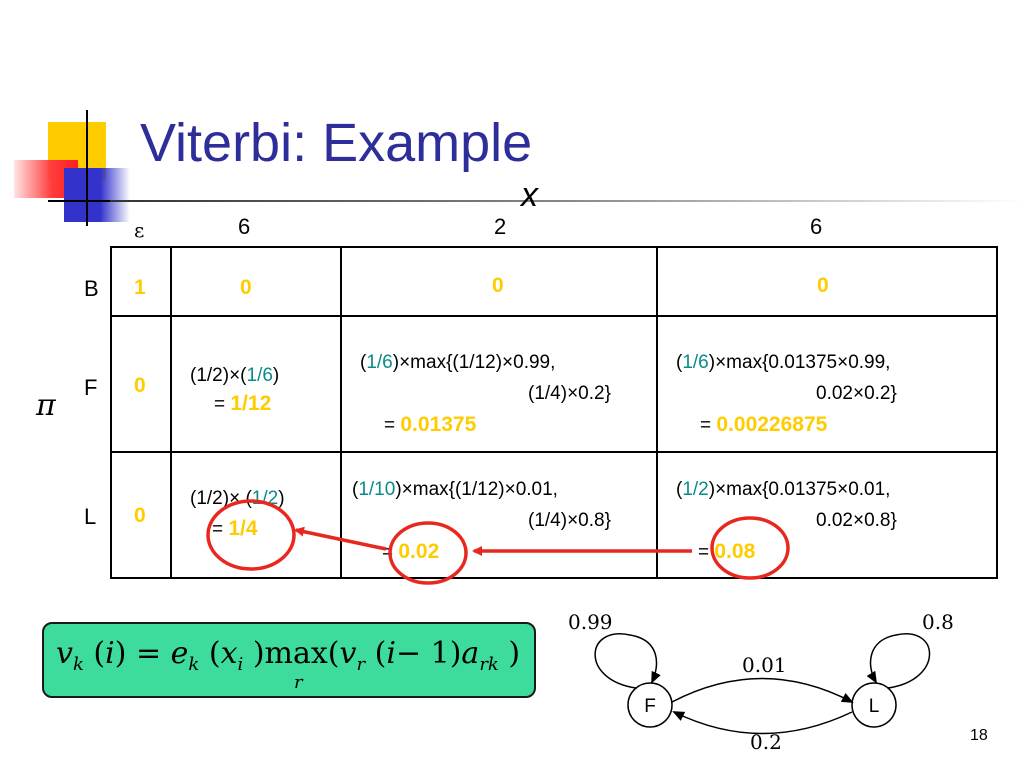  Describe the element at coordinates (244, 226) in the screenshot. I see `col-header-1: 6` at that location.